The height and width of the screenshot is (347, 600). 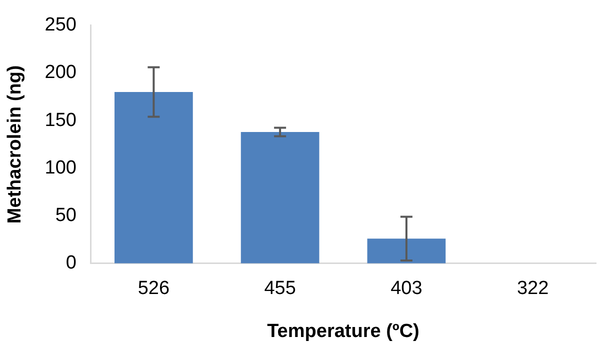 What do you see at coordinates (343, 331) in the screenshot?
I see `x-axis-title: Temperature (ºC)` at bounding box center [343, 331].